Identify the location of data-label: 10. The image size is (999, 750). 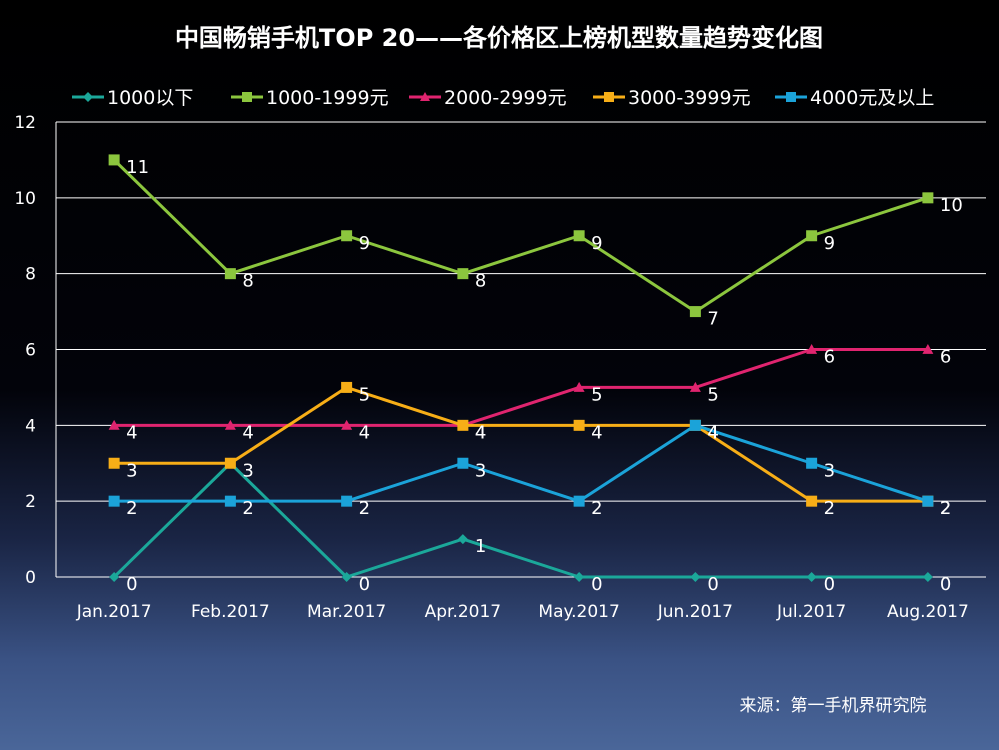
(951, 205).